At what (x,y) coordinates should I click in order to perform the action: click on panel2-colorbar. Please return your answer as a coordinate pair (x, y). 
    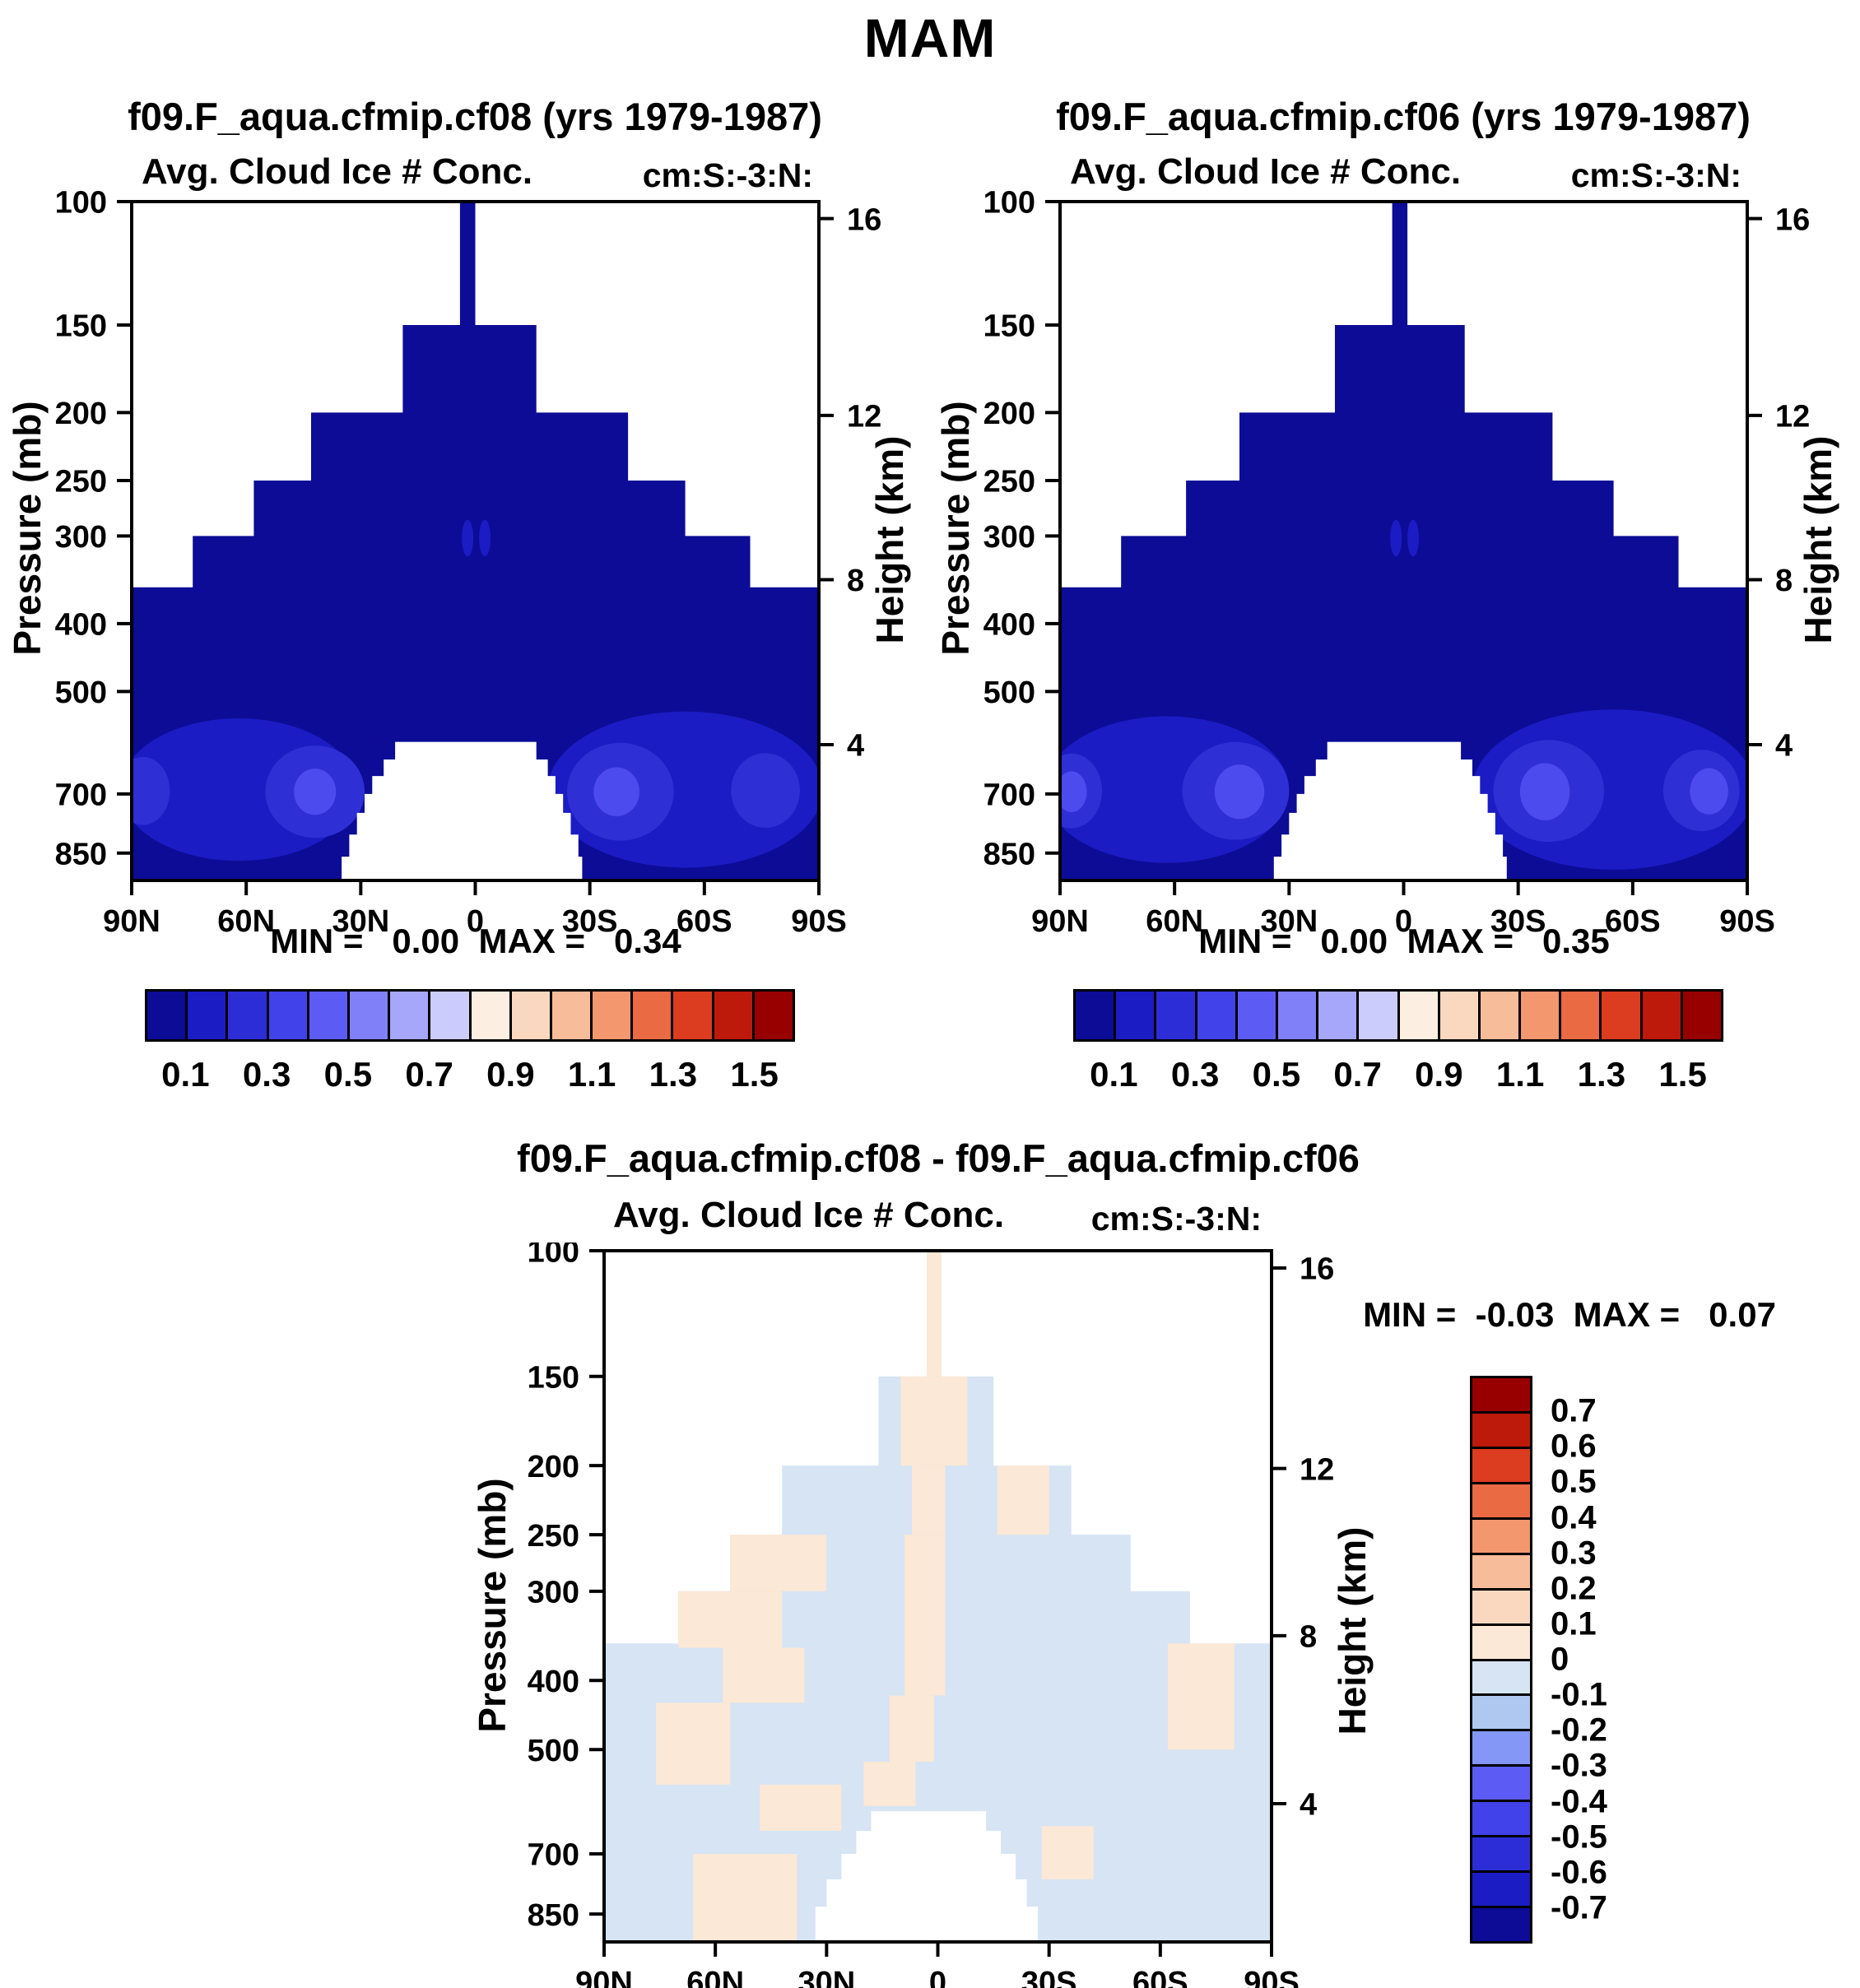
    Looking at the image, I should click on (1398, 1015).